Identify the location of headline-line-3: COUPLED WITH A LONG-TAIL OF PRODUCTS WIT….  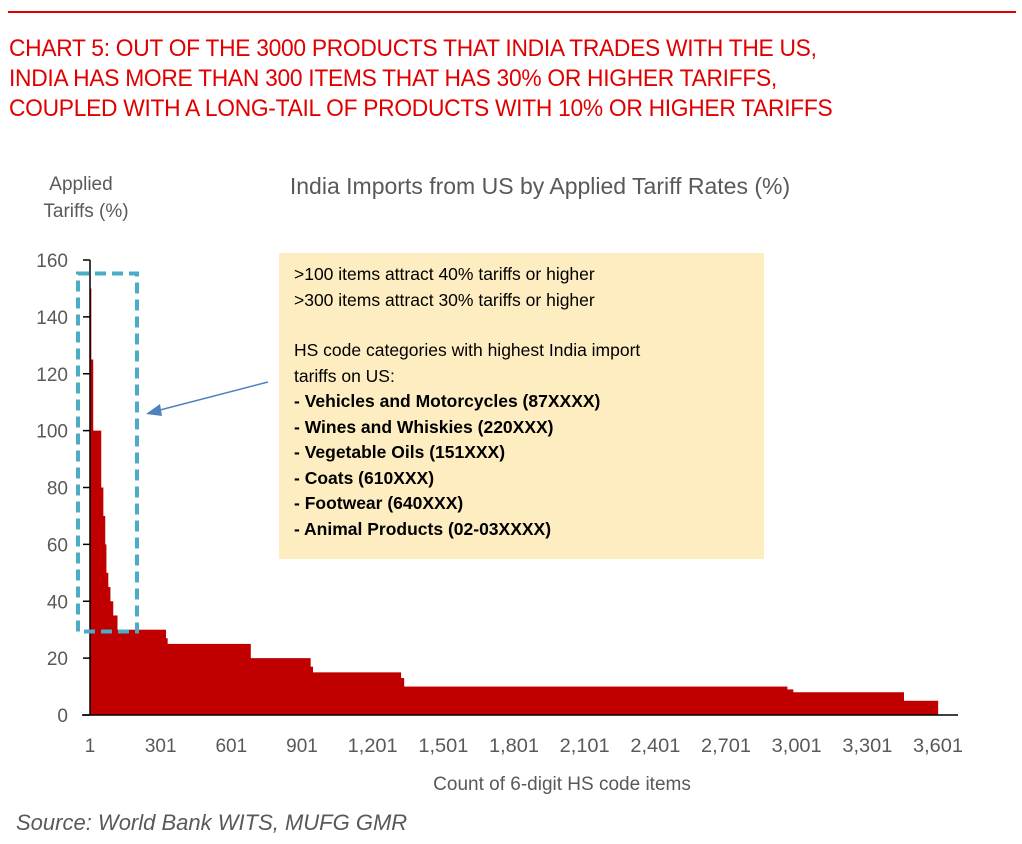
(421, 108).